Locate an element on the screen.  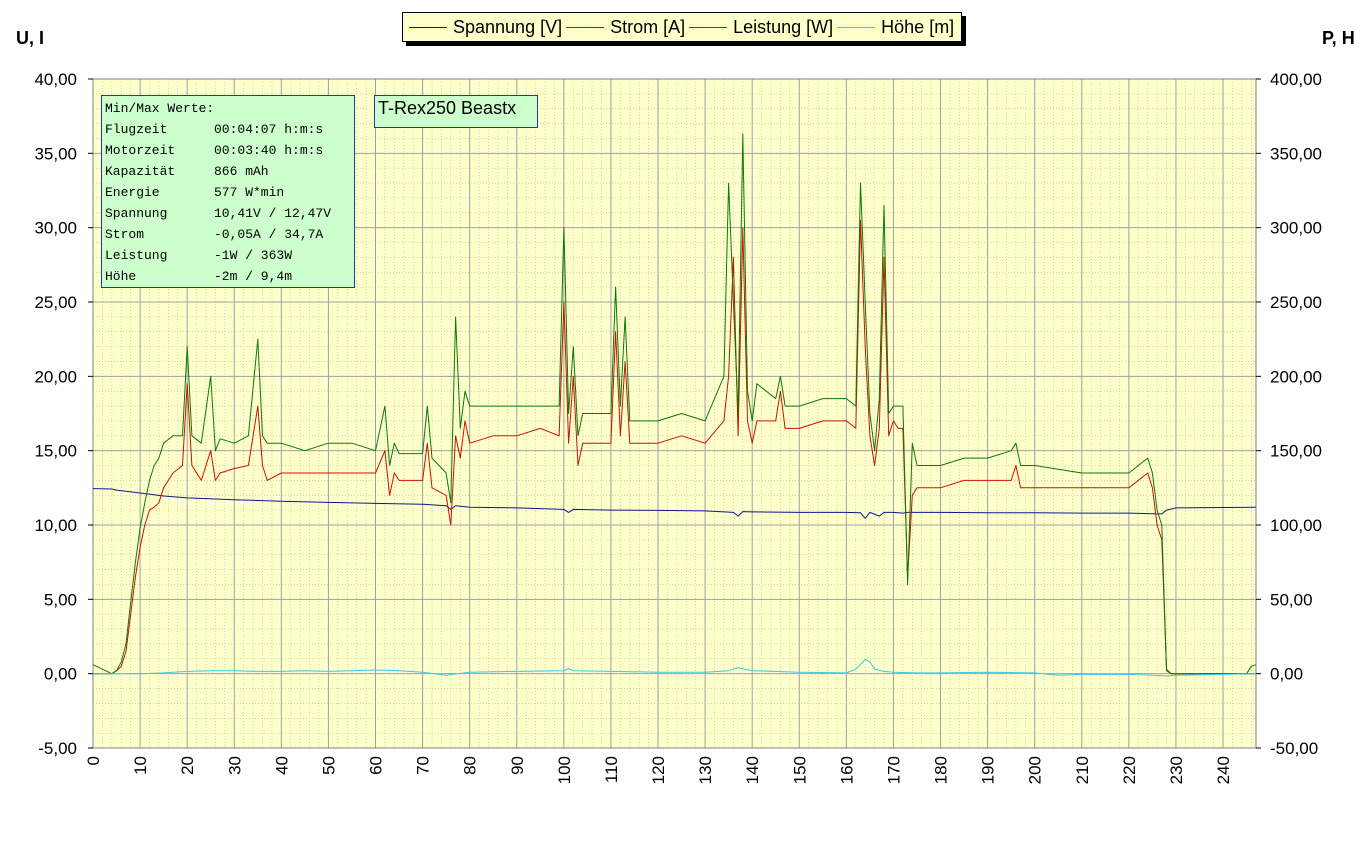
y-left-tick-label: 0,00 is located at coordinates (60, 674).